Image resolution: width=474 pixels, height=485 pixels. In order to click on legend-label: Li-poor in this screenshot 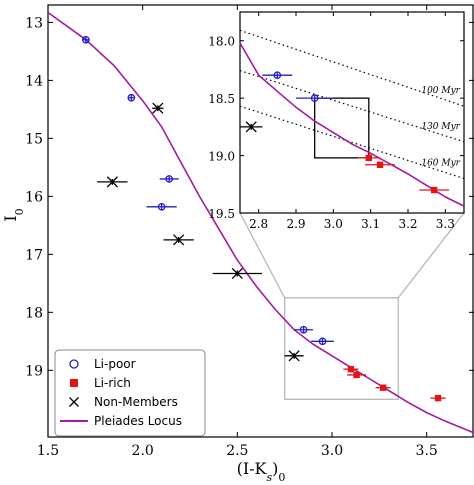, I will do `click(115, 364)`.